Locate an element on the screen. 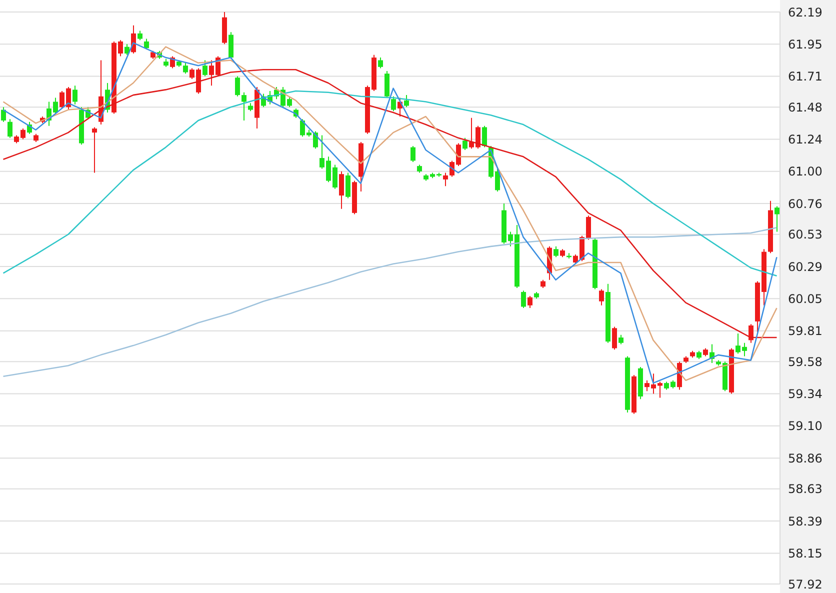 This screenshot has width=836, height=593. y-tick-label: 62.19 is located at coordinates (805, 12).